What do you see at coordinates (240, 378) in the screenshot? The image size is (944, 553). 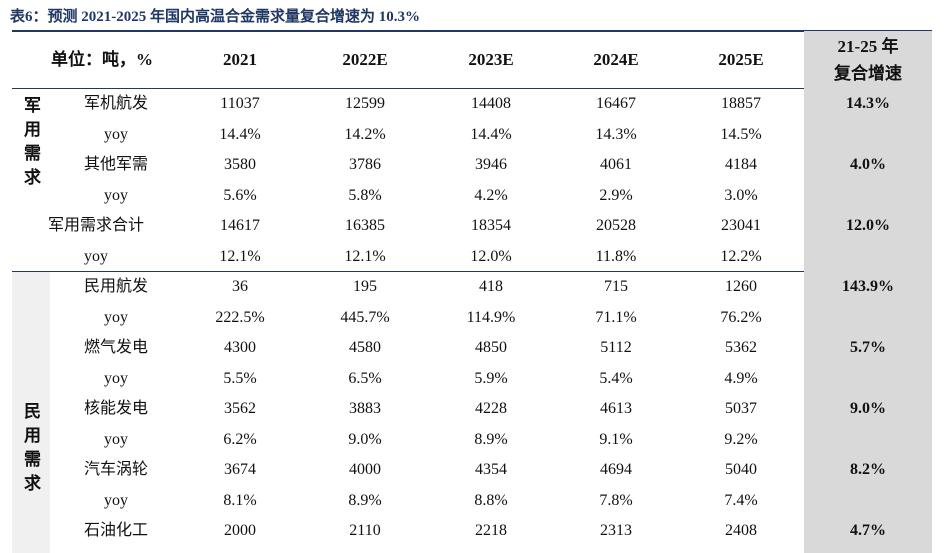 I see `value-cell: 5.5%` at bounding box center [240, 378].